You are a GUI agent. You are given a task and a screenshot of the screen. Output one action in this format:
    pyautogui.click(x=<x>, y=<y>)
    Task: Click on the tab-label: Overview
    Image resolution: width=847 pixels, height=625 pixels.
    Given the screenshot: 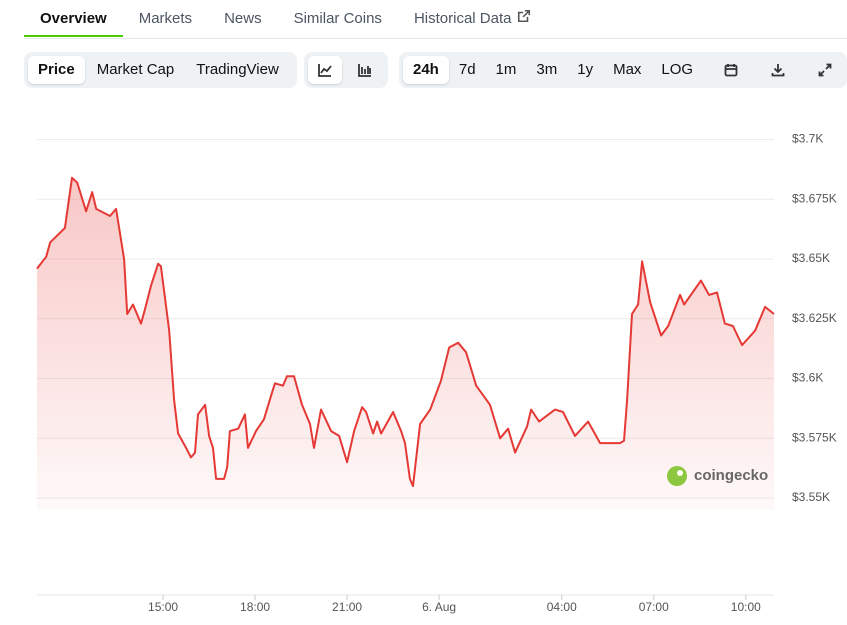 What is the action you would take?
    pyautogui.click(x=73, y=18)
    